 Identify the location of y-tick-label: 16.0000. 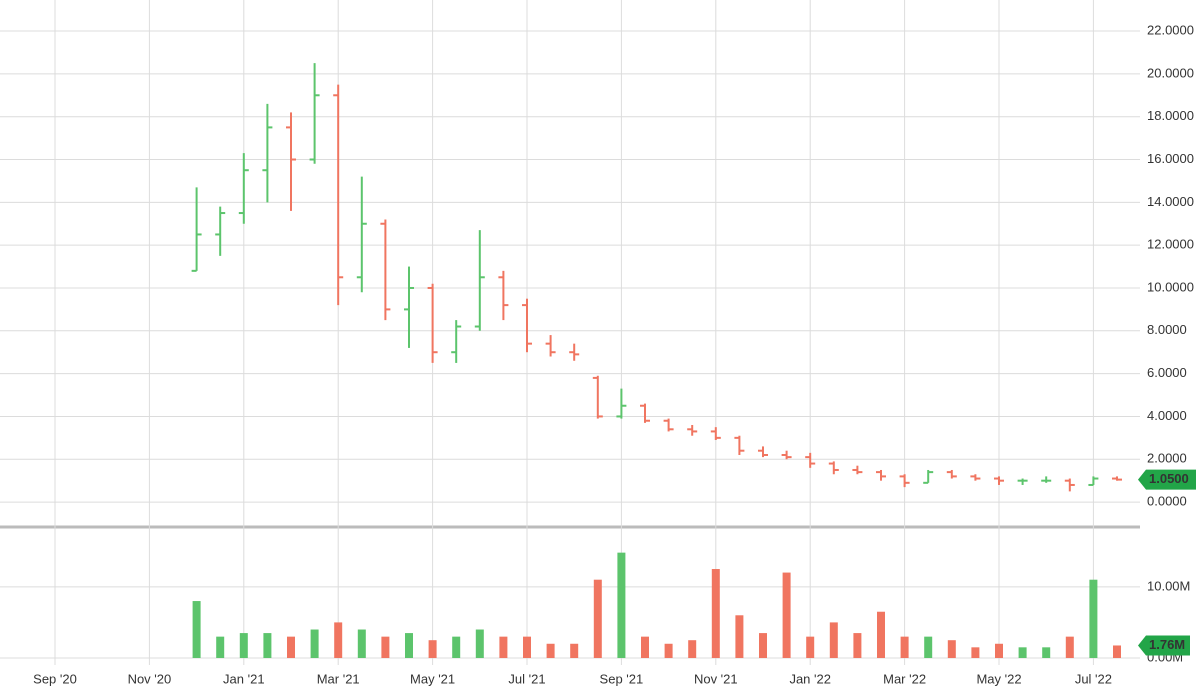
(1170, 158).